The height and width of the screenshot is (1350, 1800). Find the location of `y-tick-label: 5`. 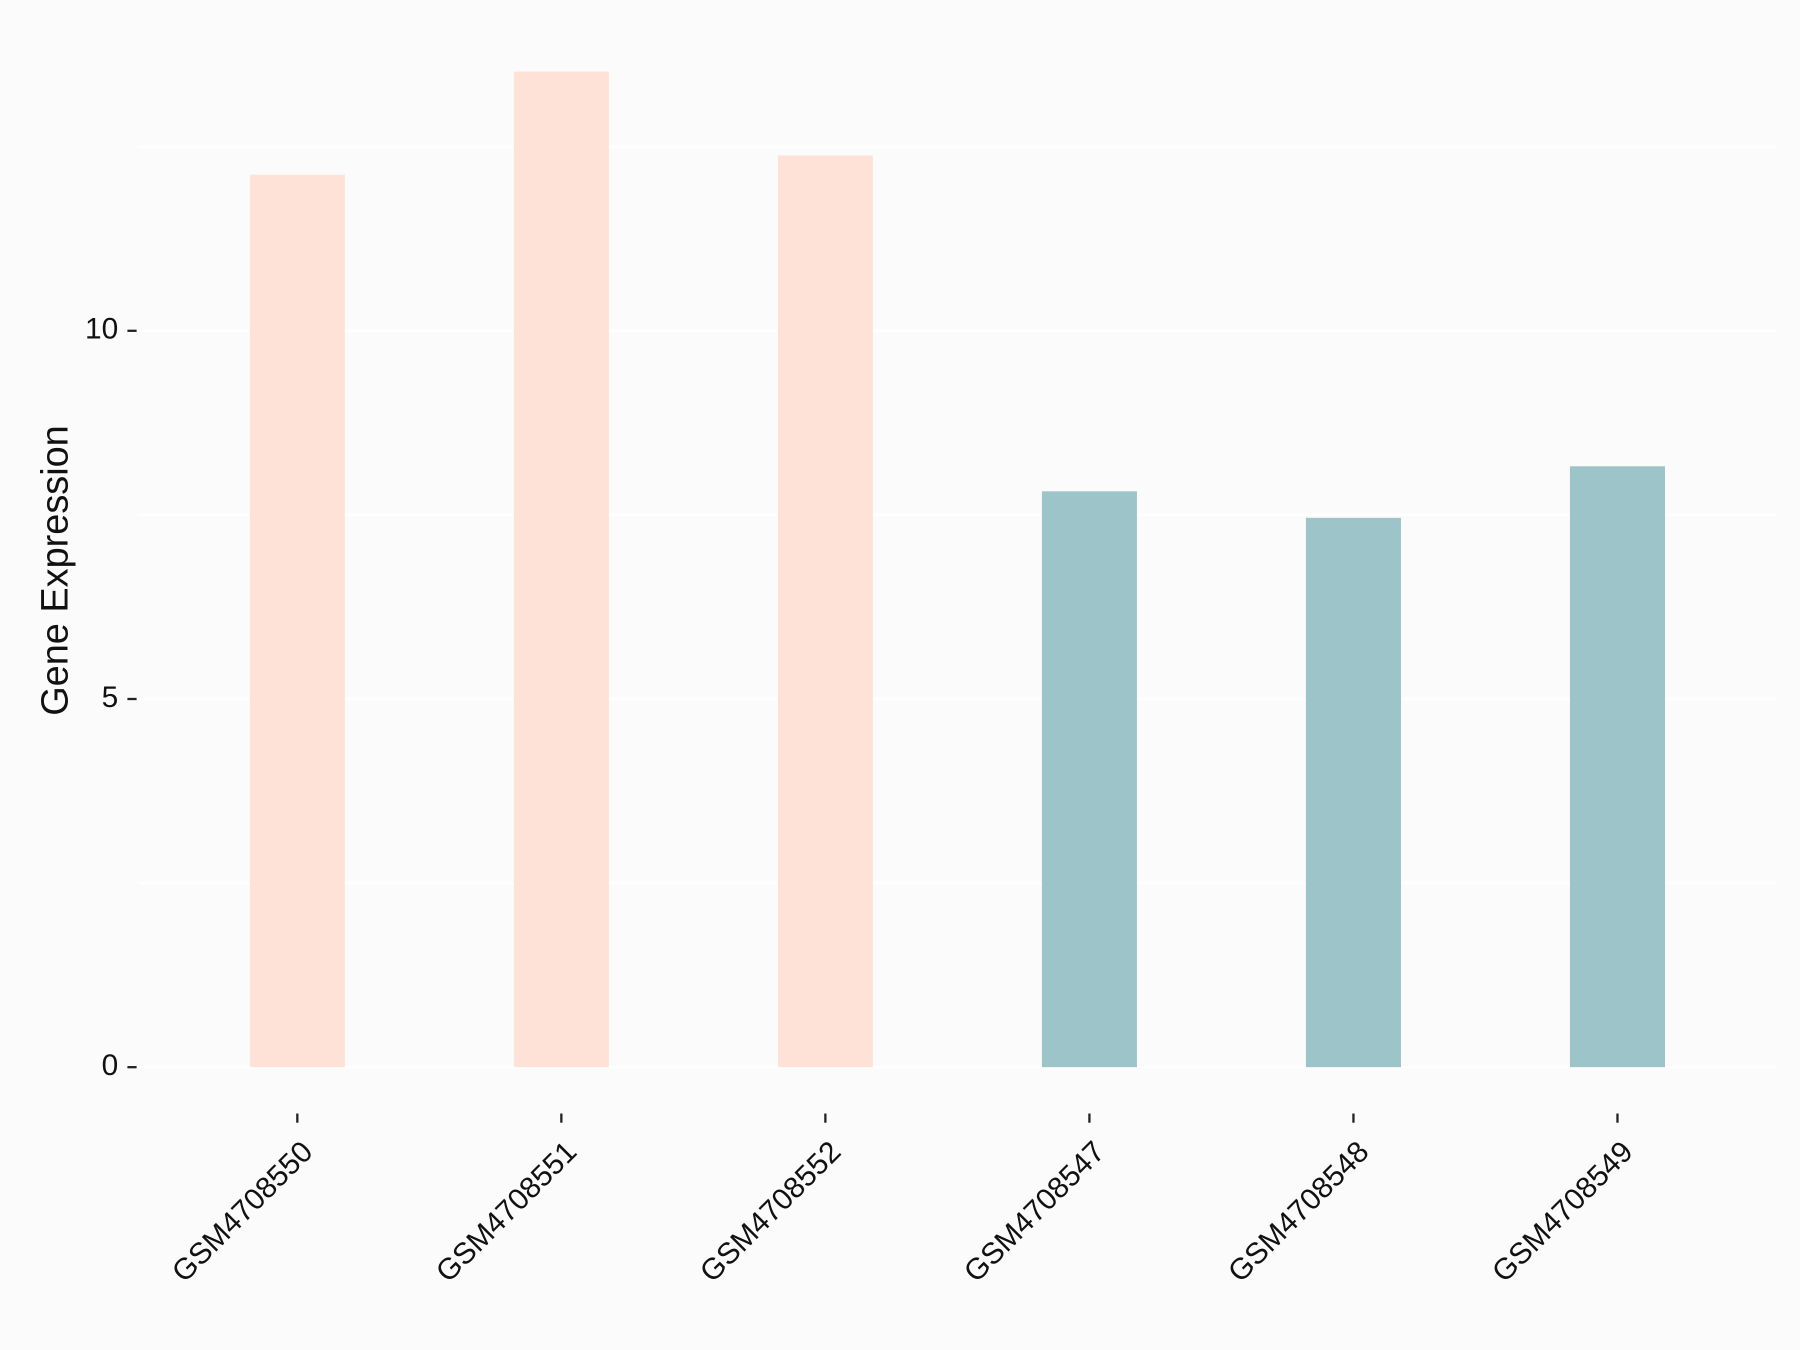

y-tick-label: 5 is located at coordinates (110, 697).